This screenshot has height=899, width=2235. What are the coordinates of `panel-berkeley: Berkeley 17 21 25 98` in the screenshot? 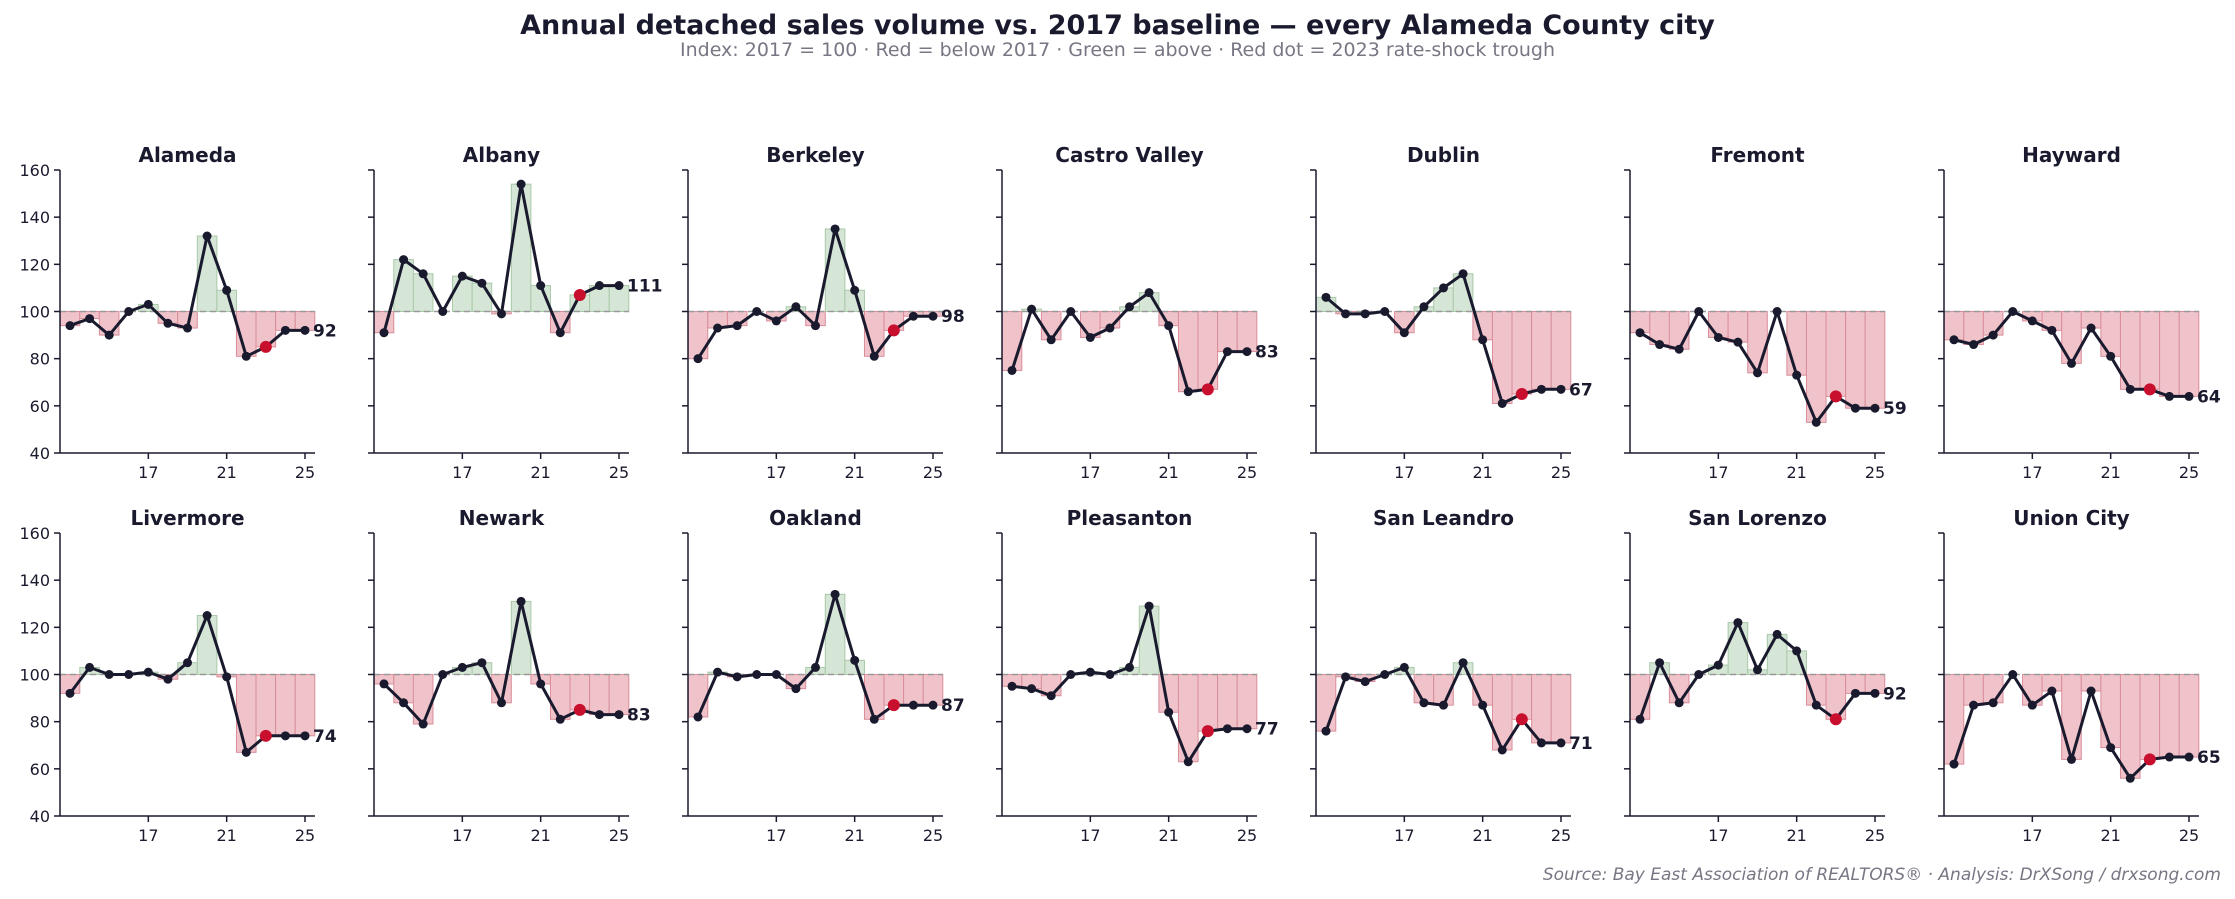 It's located at (823, 312).